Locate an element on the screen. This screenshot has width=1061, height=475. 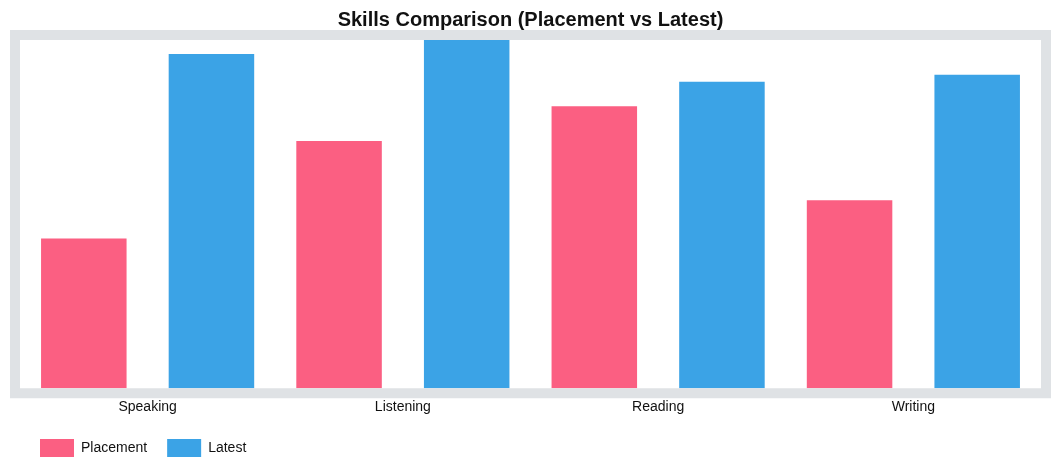
legend-label: Latest is located at coordinates (227, 446).